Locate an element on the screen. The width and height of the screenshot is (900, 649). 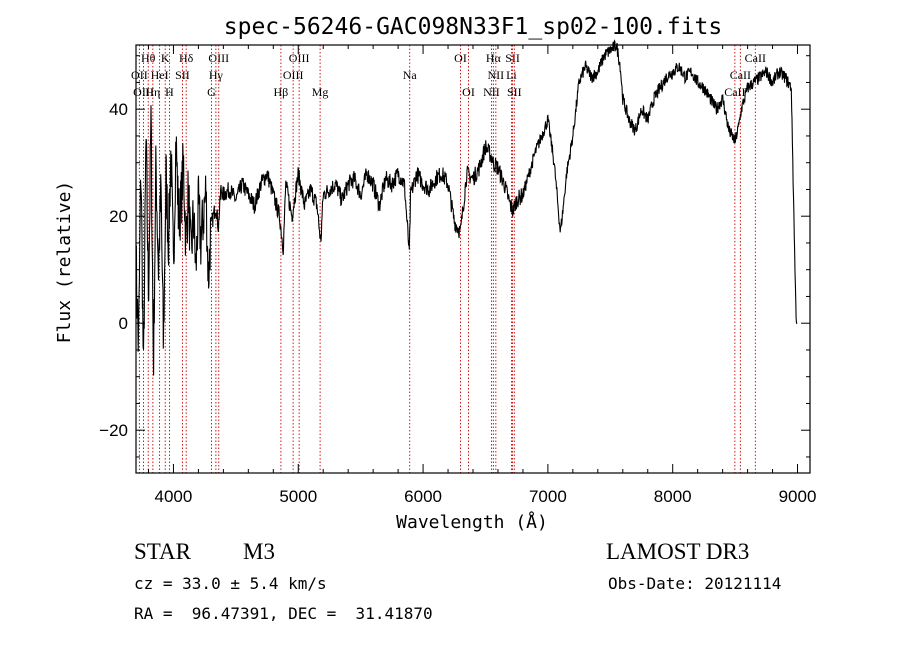
spectral-line-label: Li is located at coordinates (511, 75).